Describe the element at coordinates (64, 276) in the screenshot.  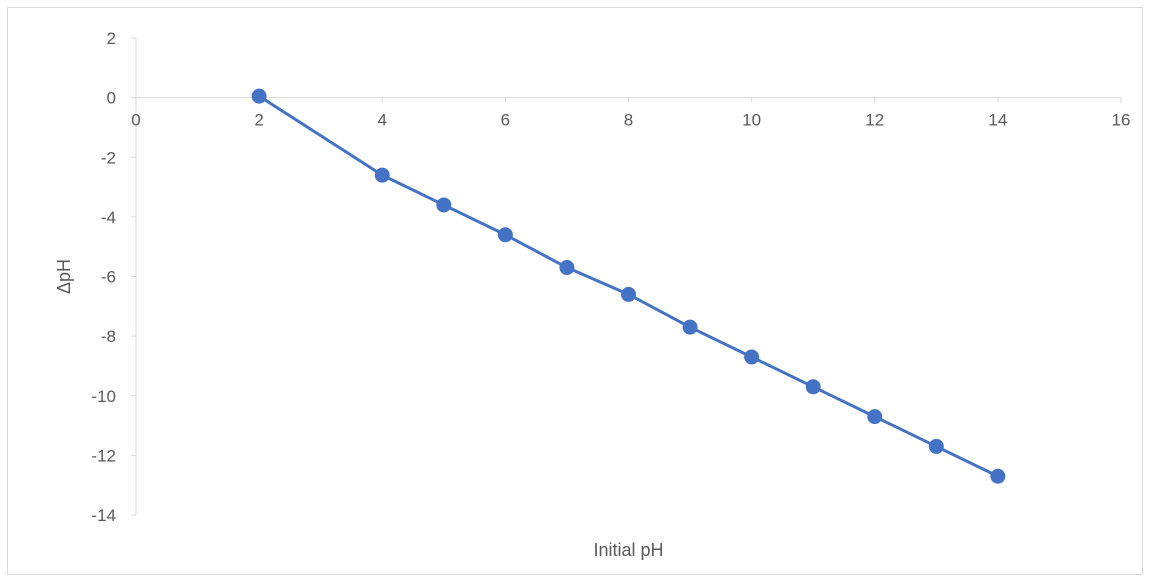
I see `y-axis-title: ΔpH` at that location.